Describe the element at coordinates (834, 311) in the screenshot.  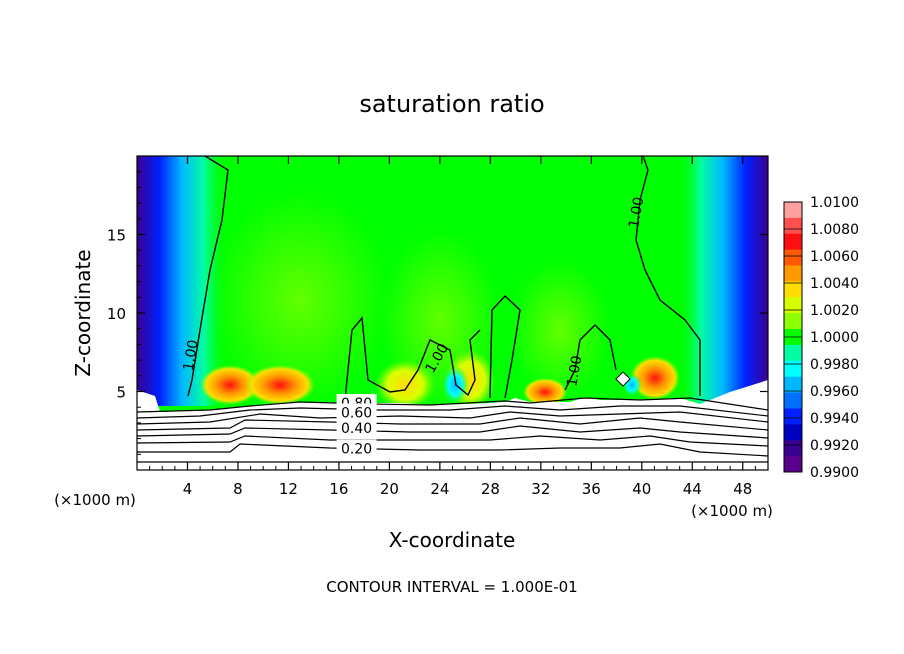
I see `colorbar-label: 1.0020` at that location.